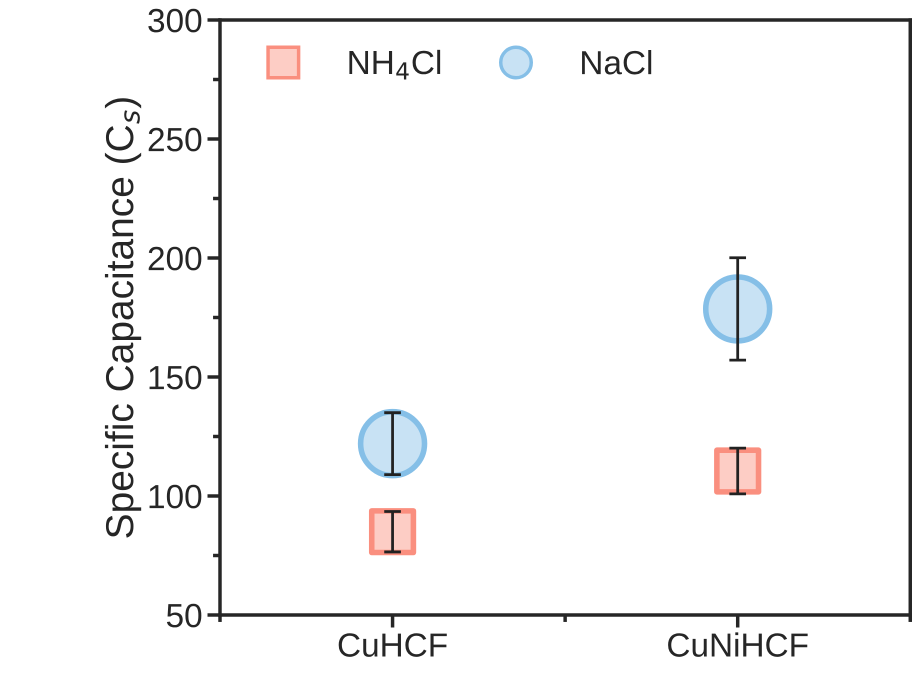  I want to click on y-tick-label: 50, so click(184, 616).